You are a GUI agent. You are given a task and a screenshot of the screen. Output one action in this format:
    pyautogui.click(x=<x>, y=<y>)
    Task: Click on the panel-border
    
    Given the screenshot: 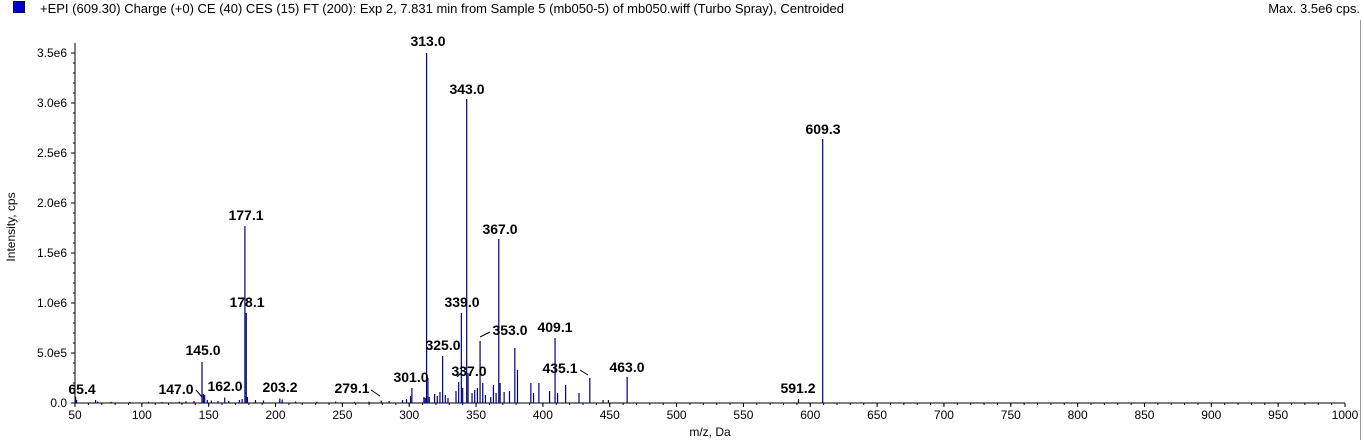 What is the action you would take?
    pyautogui.click(x=1360, y=230)
    